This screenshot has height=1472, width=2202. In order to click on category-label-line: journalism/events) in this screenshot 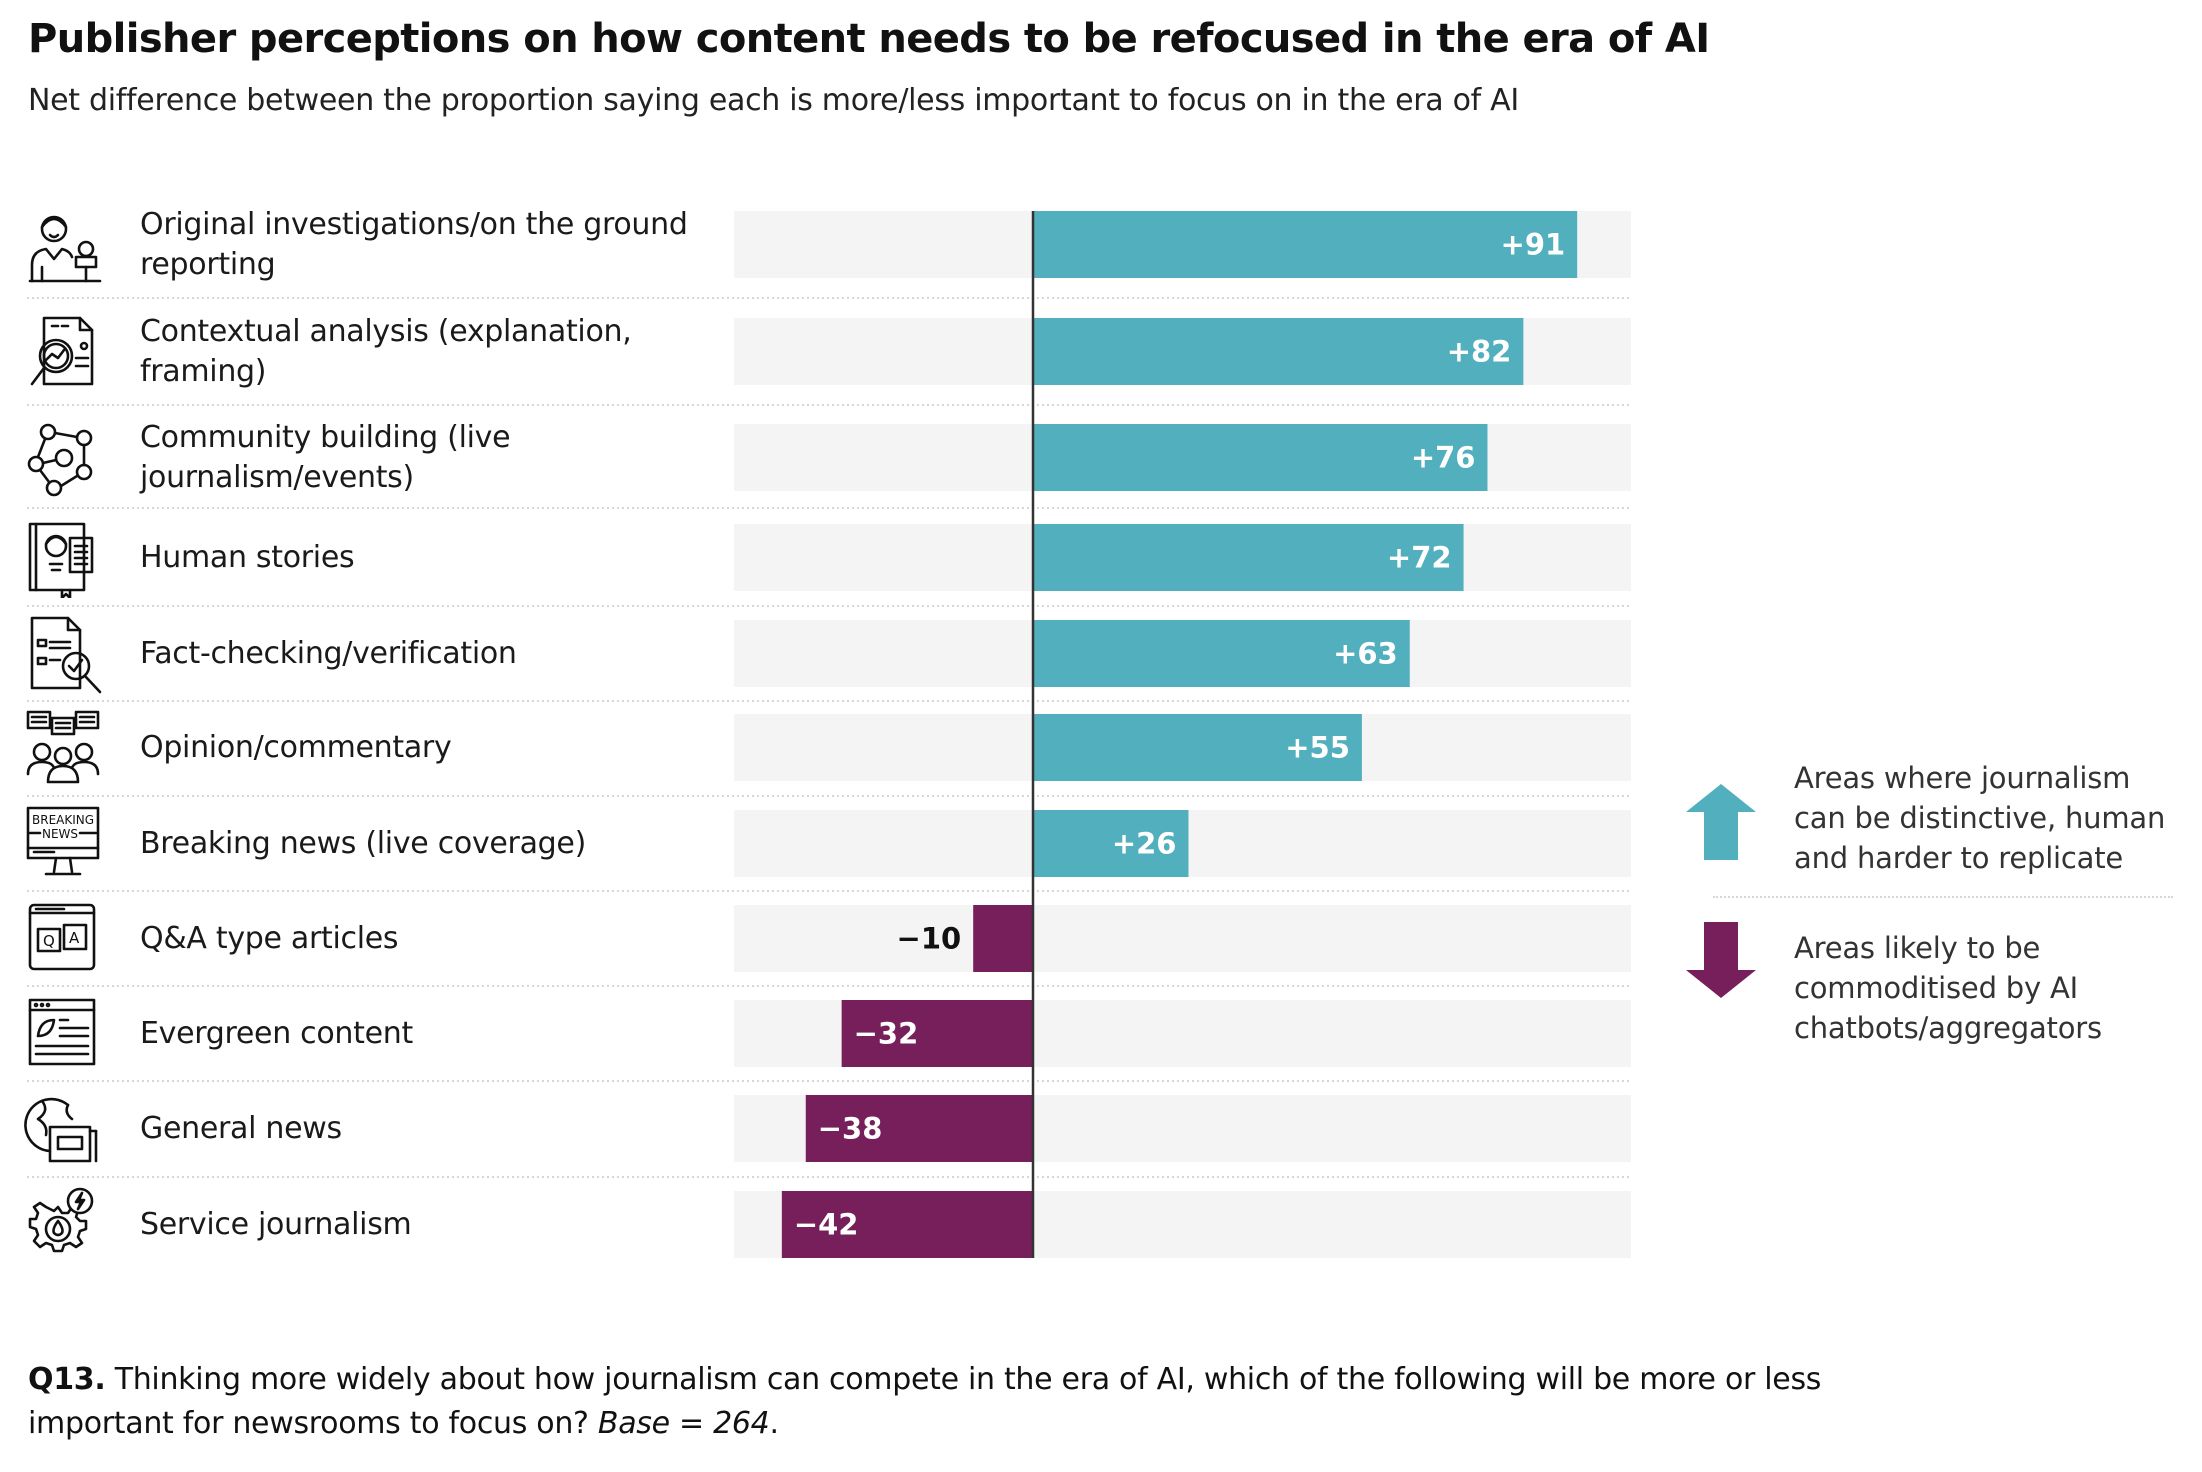, I will do `click(277, 477)`.